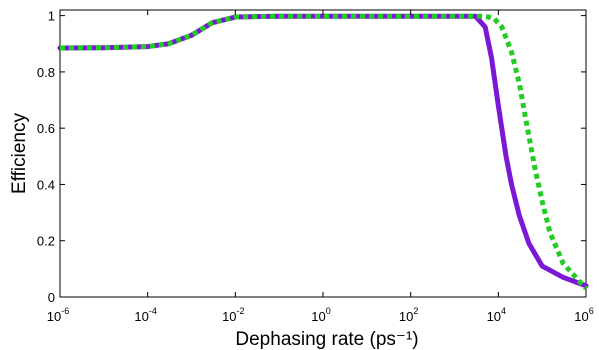 Image resolution: width=599 pixels, height=350 pixels. Describe the element at coordinates (320, 315) in the screenshot. I see `x-tick-label: 10⁰` at that location.